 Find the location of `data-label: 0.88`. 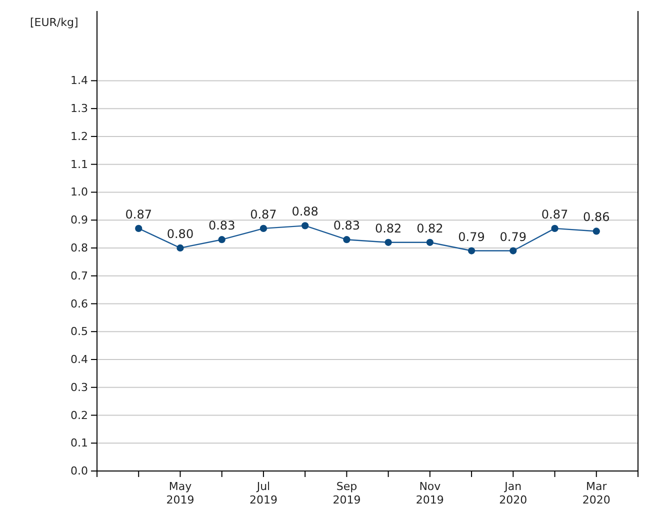

data-label: 0.88 is located at coordinates (305, 211).